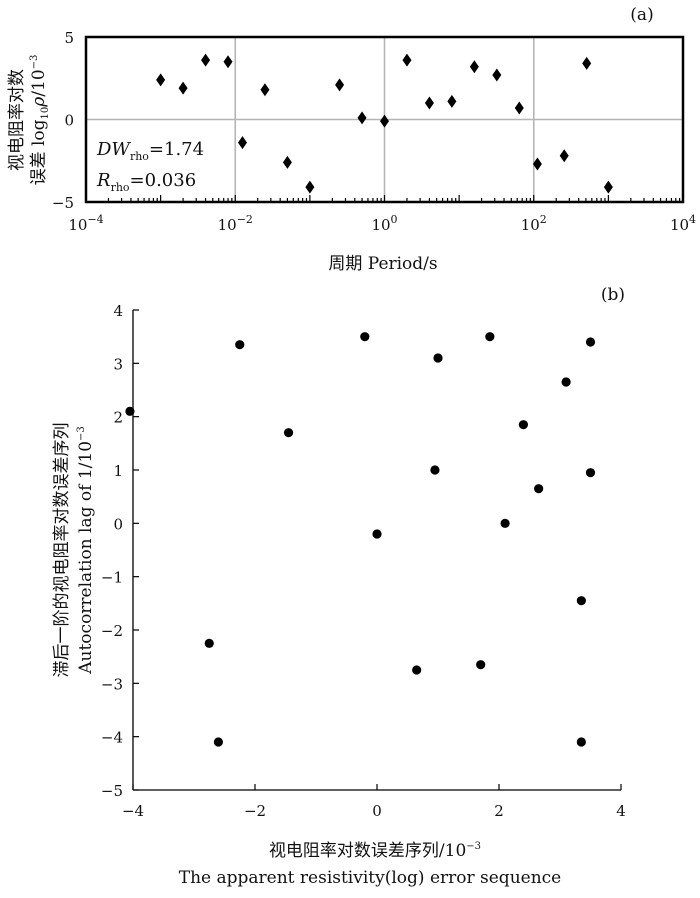 This screenshot has width=700, height=898. Describe the element at coordinates (499, 811) in the screenshot. I see `panel-b-x-tick-label: 2` at that location.